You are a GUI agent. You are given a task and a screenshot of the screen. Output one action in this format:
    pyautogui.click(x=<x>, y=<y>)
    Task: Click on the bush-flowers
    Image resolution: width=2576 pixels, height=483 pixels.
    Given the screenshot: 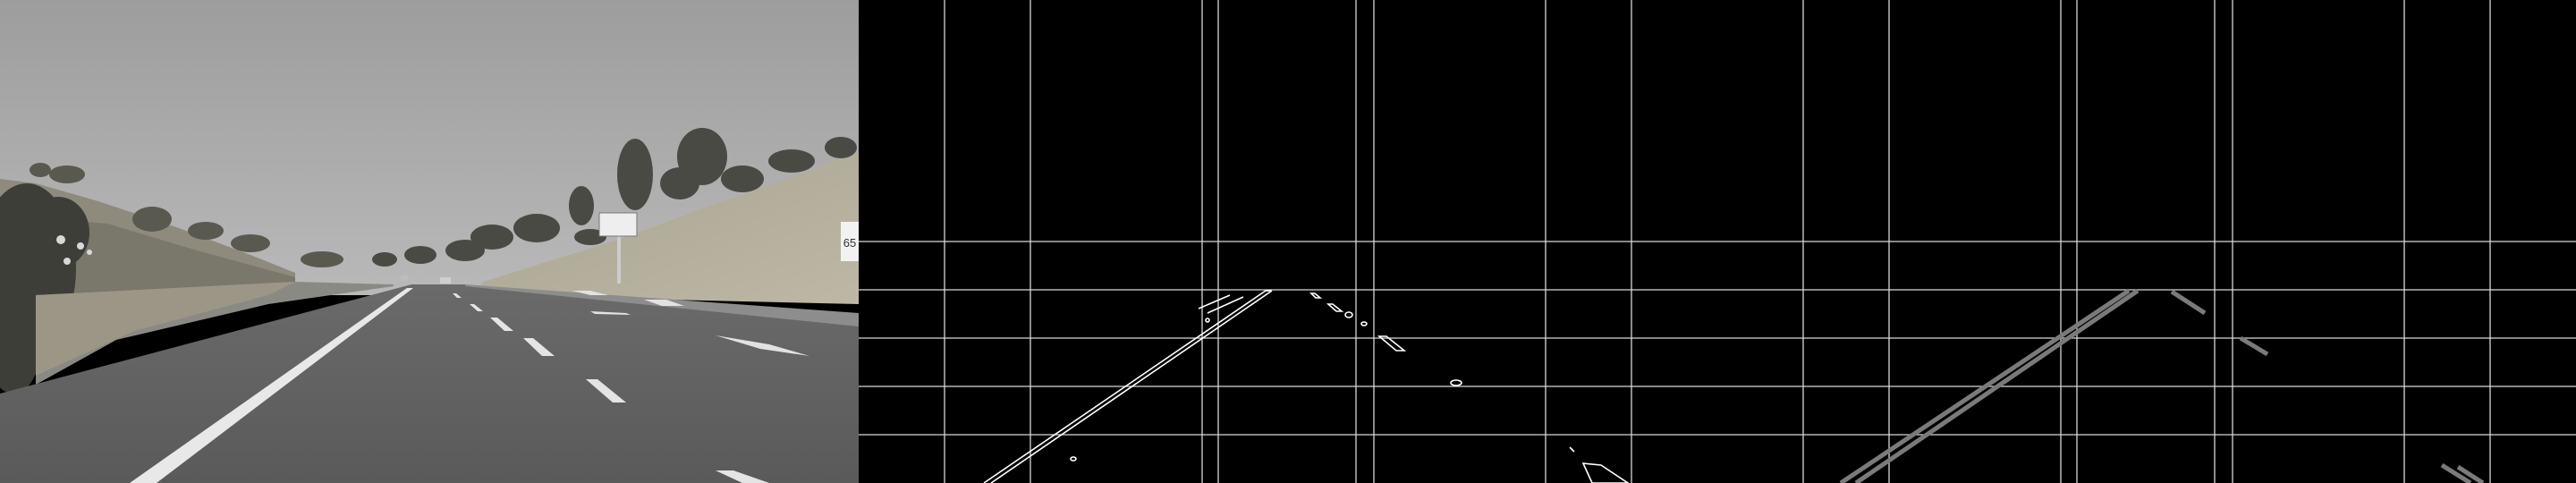 What is the action you would take?
    pyautogui.click(x=74, y=250)
    